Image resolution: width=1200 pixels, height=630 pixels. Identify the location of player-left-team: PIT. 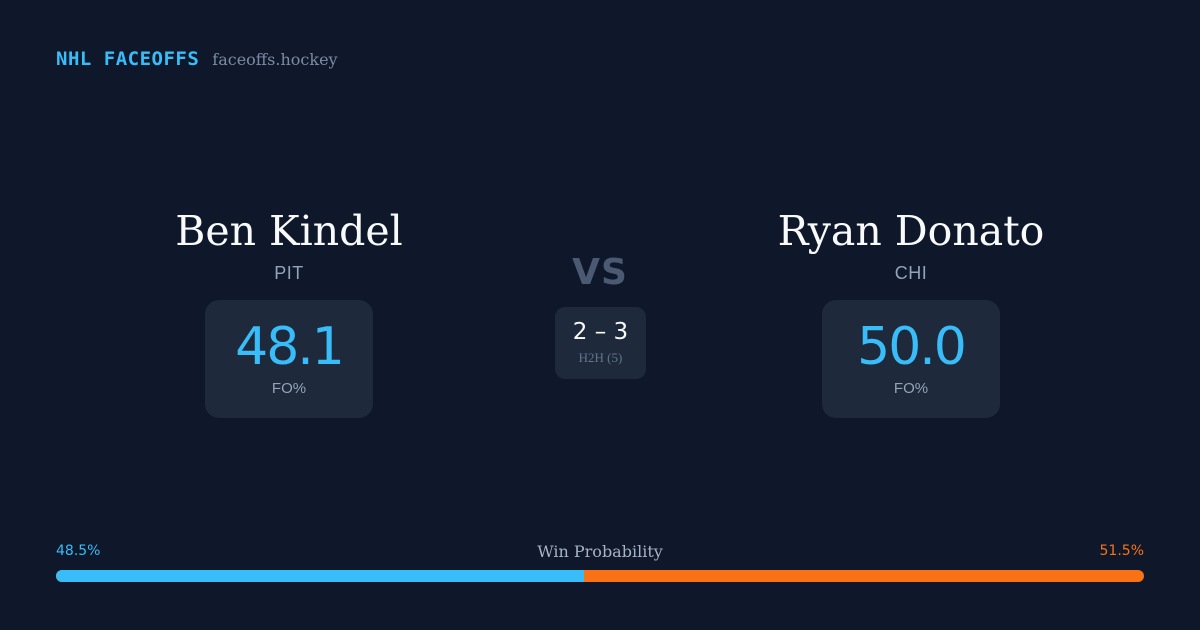
(289, 273).